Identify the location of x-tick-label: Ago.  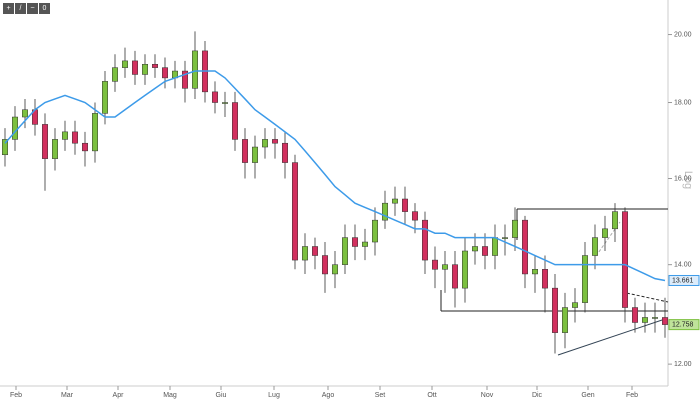
(328, 395).